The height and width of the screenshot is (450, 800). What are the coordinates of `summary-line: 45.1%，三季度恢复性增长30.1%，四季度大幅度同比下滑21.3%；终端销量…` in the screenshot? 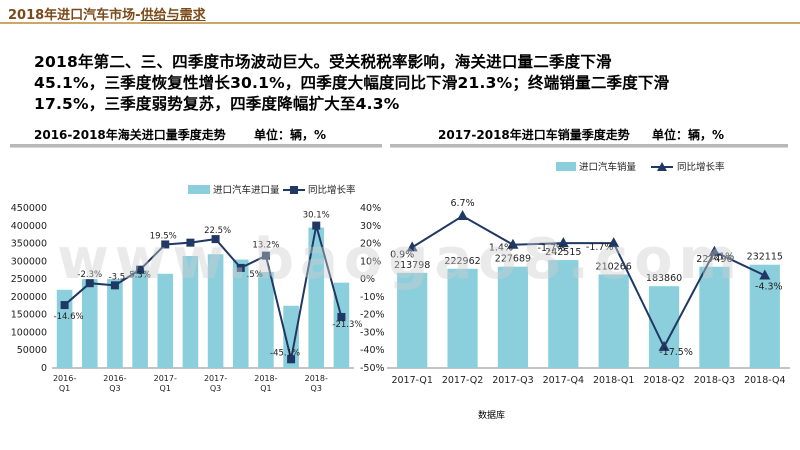 It's located at (352, 83).